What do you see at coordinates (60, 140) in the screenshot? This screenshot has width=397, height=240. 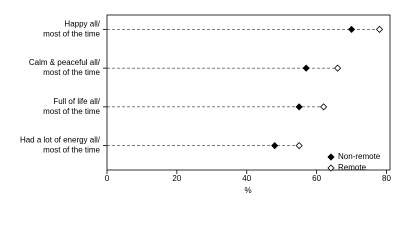 I see `y-tick-label: Had a lot of energy all/` at bounding box center [60, 140].